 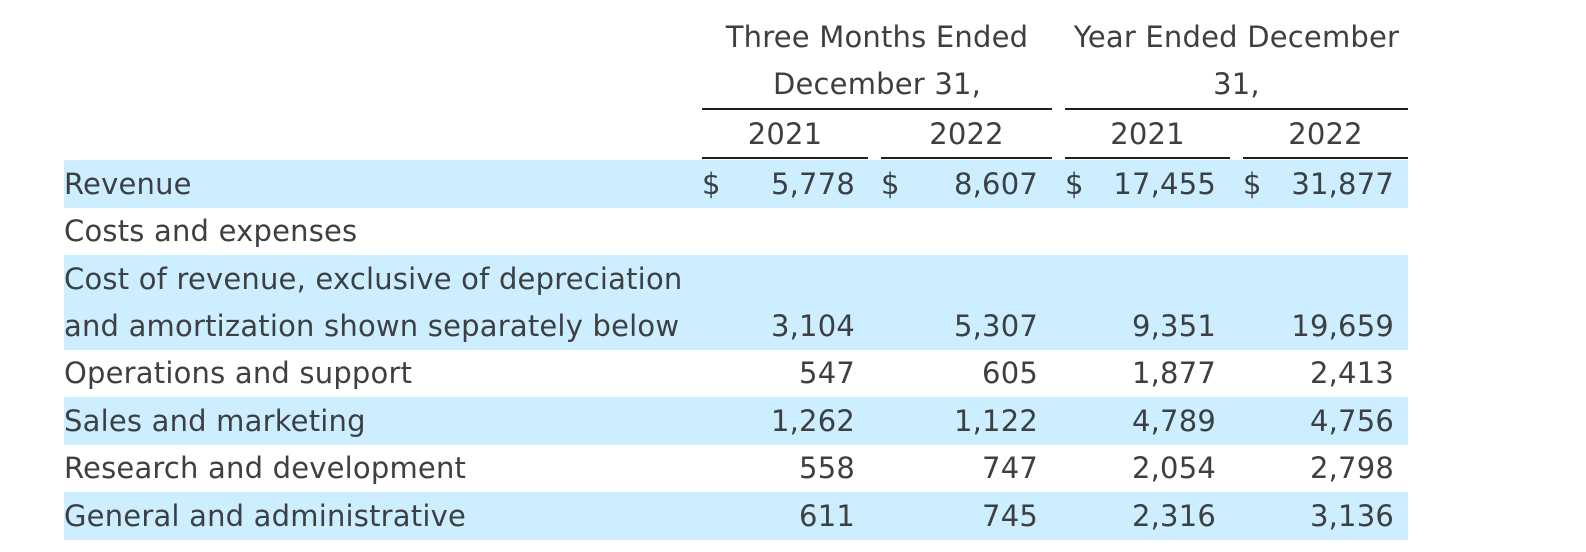 What do you see at coordinates (995, 184) in the screenshot?
I see `cell-revenue-q2022: 8,607` at bounding box center [995, 184].